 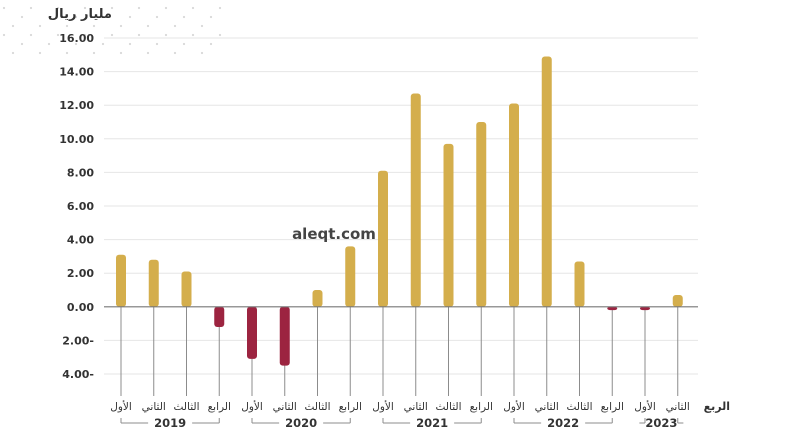 I want to click on year-label: 2019, so click(x=170, y=423).